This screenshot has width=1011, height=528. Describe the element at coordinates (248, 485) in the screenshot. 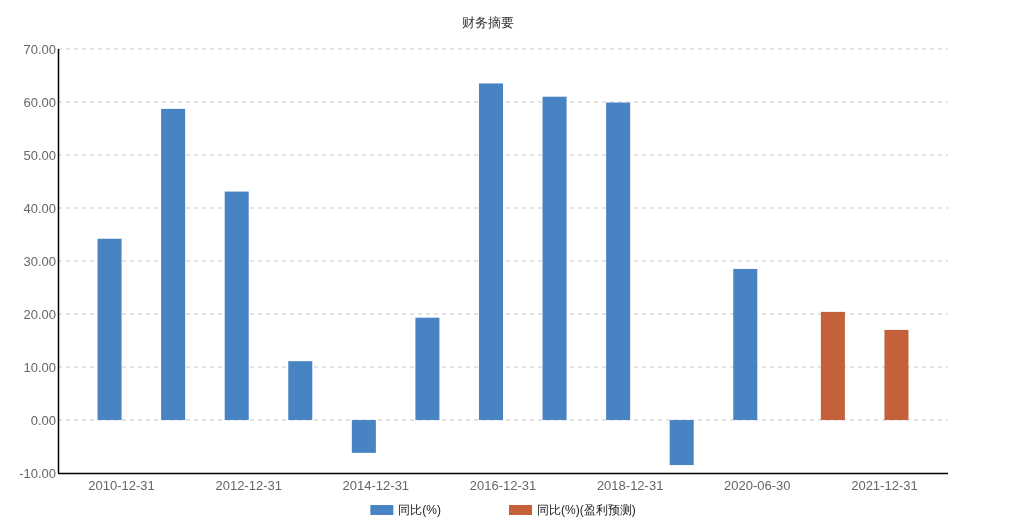

I see `x-tick-label: 2012-12-31` at that location.